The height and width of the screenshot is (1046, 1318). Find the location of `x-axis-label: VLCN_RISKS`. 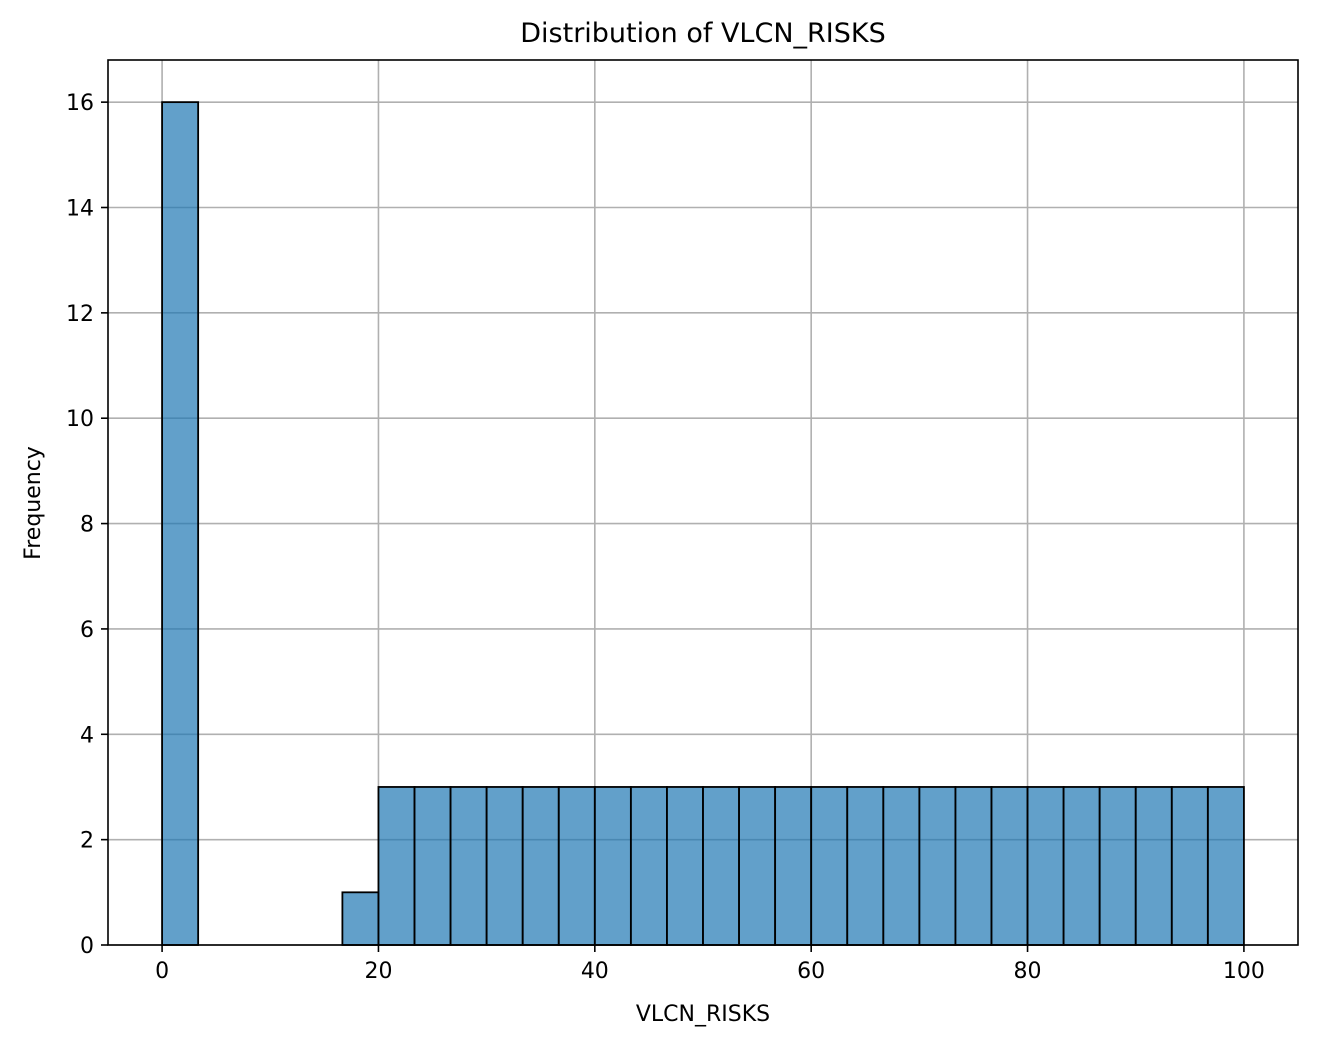

x-axis-label: VLCN_RISKS is located at coordinates (703, 1014).